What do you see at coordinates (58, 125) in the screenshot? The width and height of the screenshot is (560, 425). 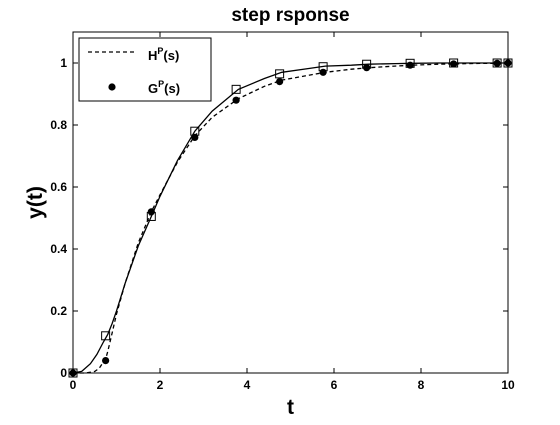 I see `y-tick-label: 0.8` at bounding box center [58, 125].